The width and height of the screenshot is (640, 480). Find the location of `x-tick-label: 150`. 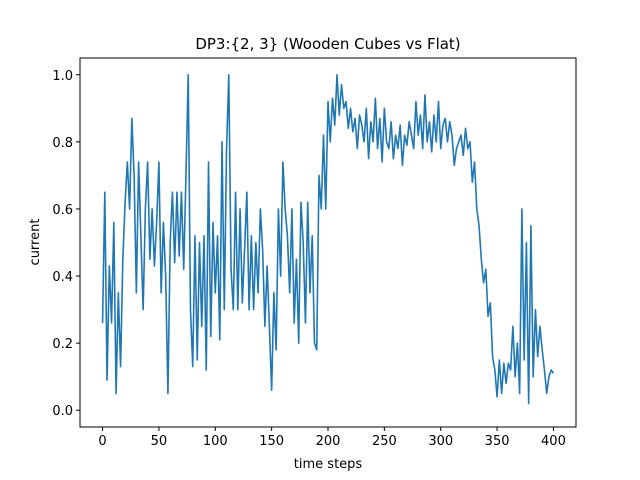

x-tick-label: 150 is located at coordinates (271, 441).